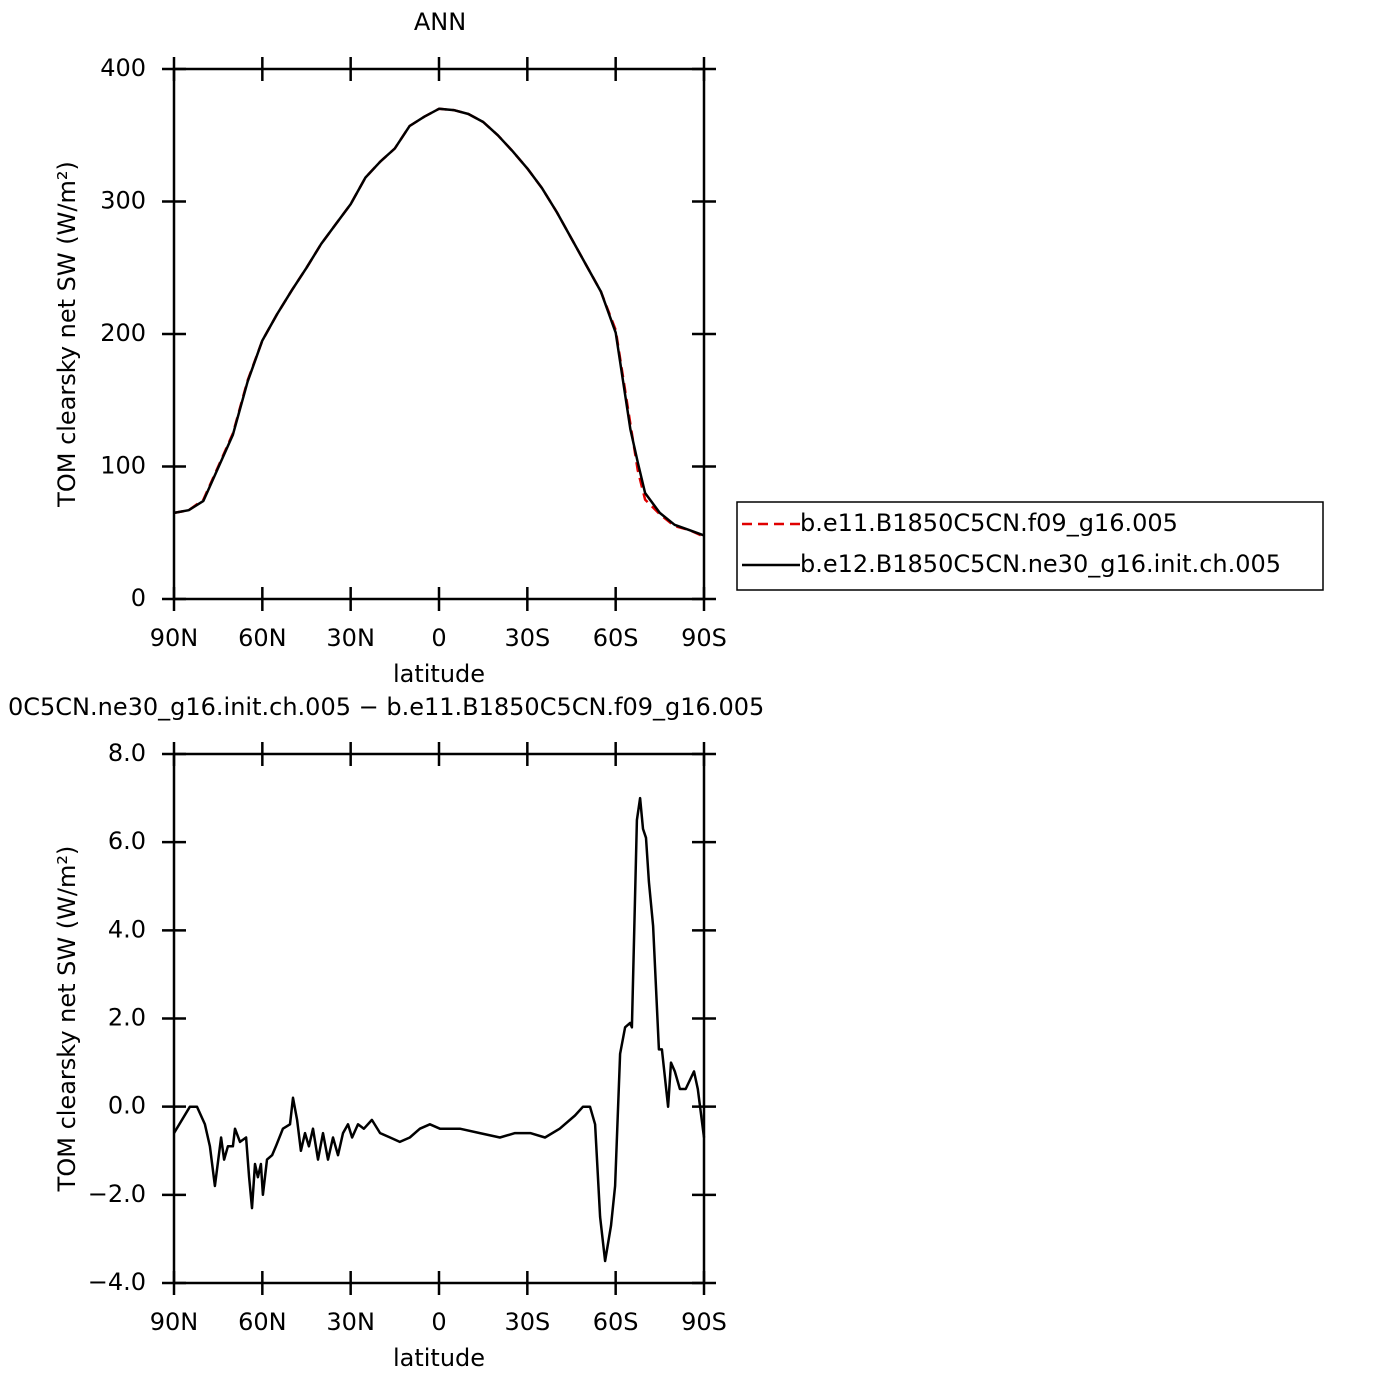 This screenshot has width=1380, height=1381. Describe the element at coordinates (127, 753) in the screenshot. I see `y-tick-label: 8.0` at that location.